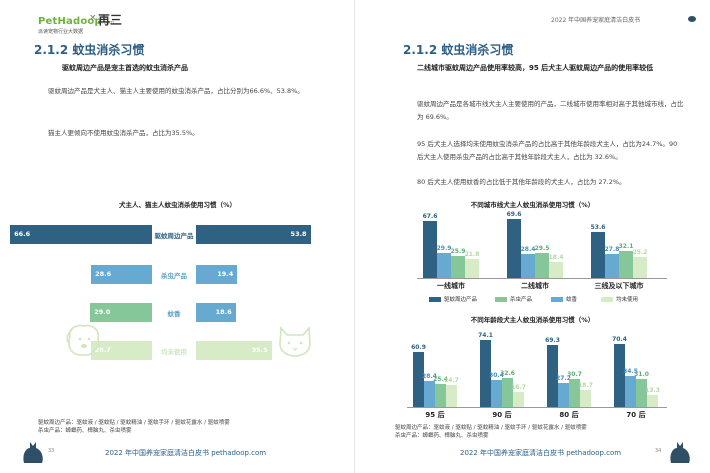 This screenshot has height=473, width=710. I want to click on legend-item: 杀虫产品, so click(513, 299).